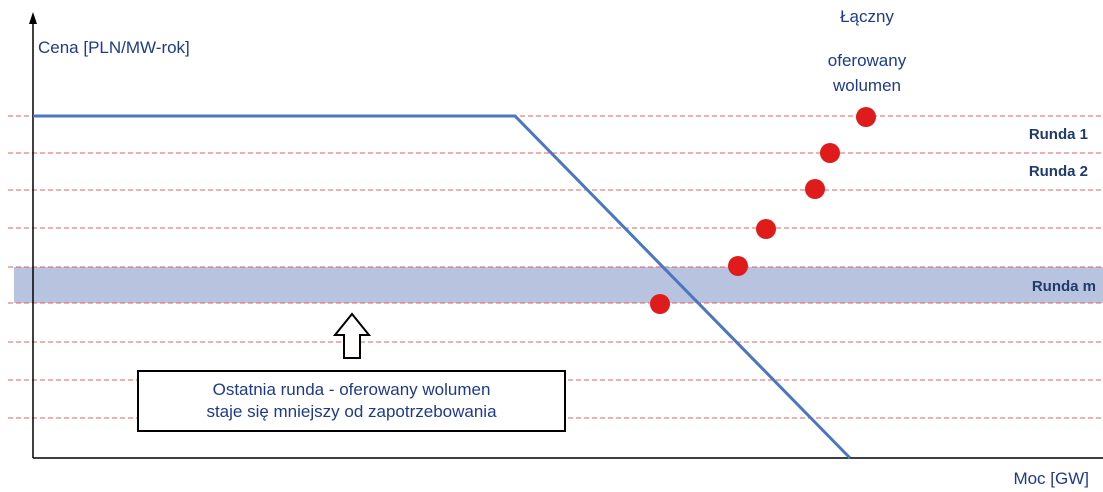  What do you see at coordinates (33, 18) in the screenshot?
I see `y-axis-arrow-icon` at bounding box center [33, 18].